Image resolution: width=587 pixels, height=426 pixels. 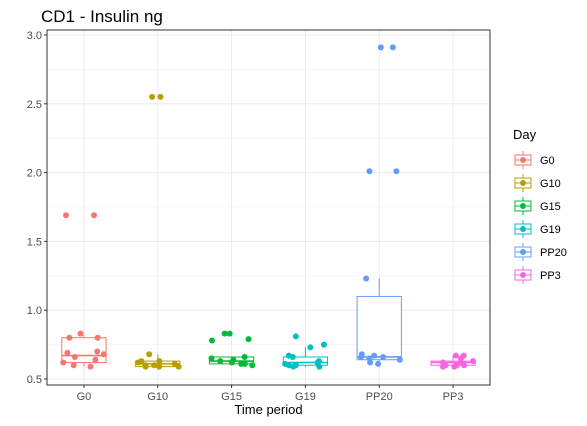 What do you see at coordinates (34, 36) in the screenshot?
I see `y-tick-label: 3.0` at bounding box center [34, 36].